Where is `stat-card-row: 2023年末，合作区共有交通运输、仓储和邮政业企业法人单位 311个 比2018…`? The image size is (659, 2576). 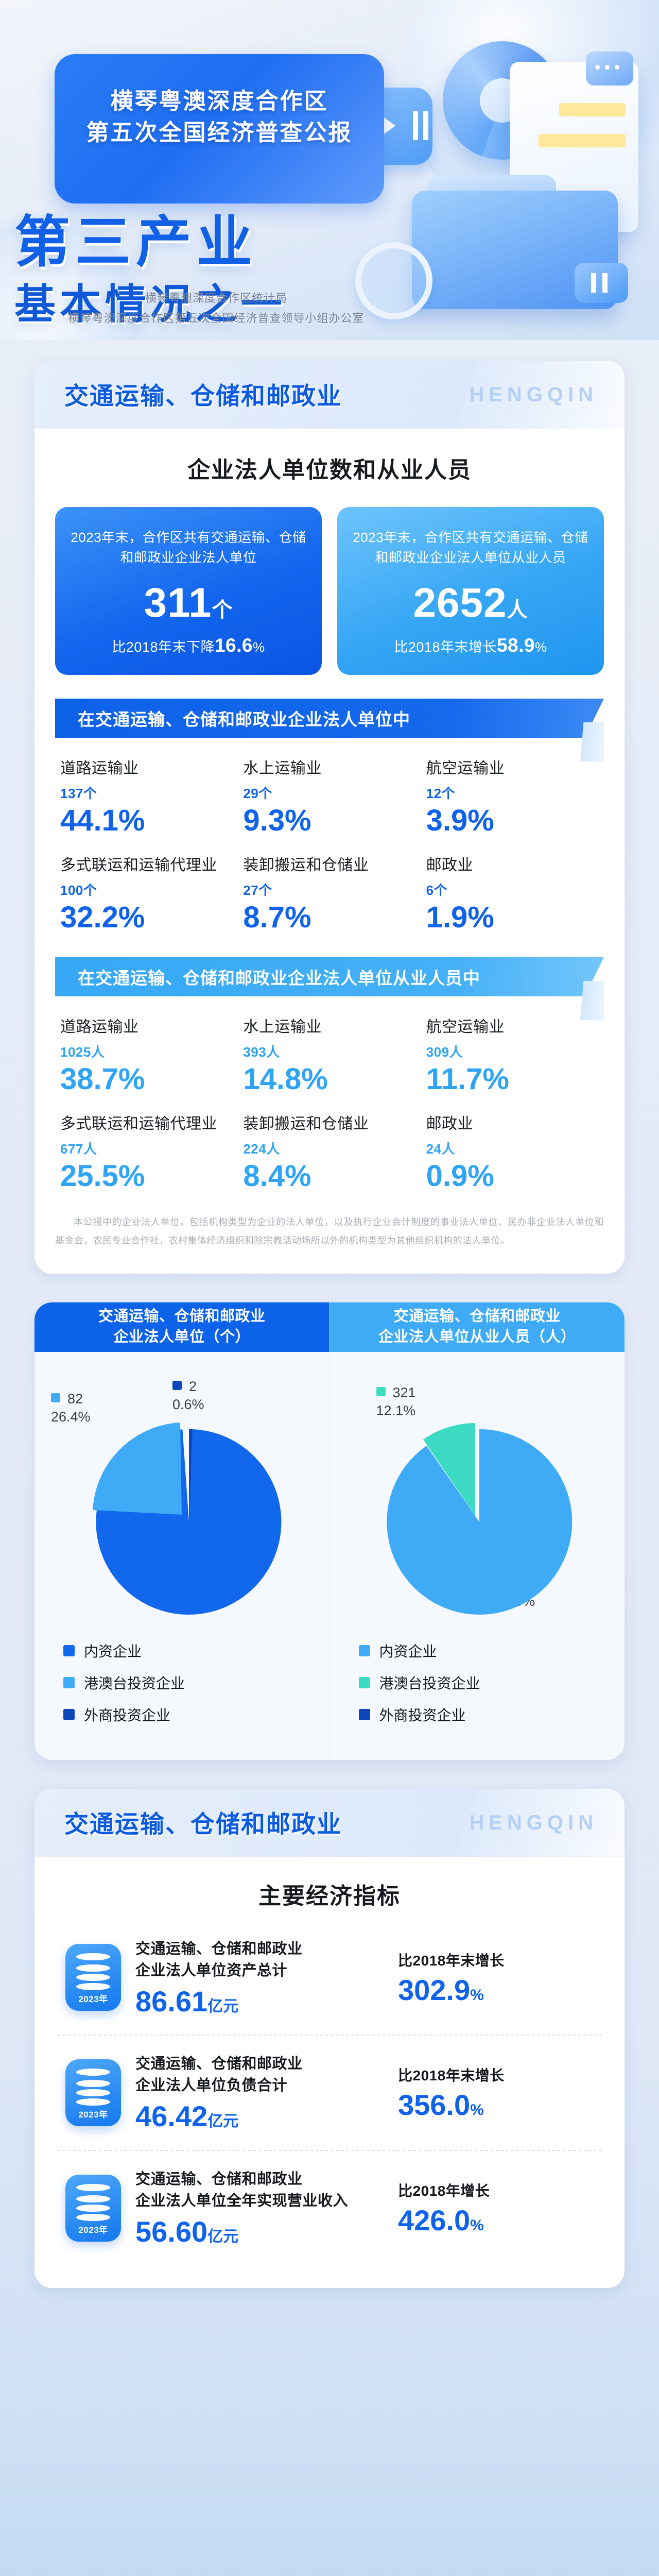 stat-card-row: 2023年末，合作区共有交通运输、仓储和邮政业企业法人单位 311个 比2018… is located at coordinates (329, 591).